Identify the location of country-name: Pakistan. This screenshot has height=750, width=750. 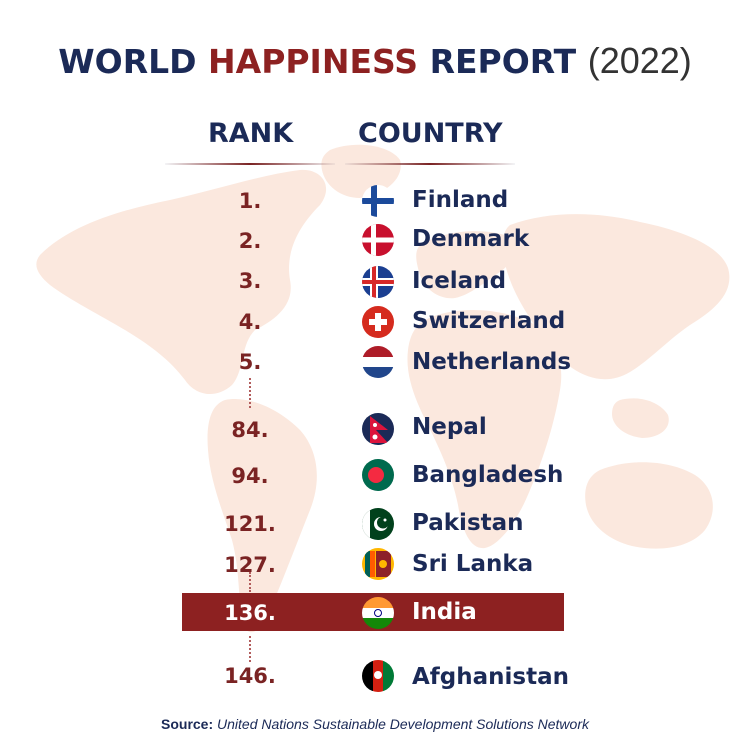
(468, 523).